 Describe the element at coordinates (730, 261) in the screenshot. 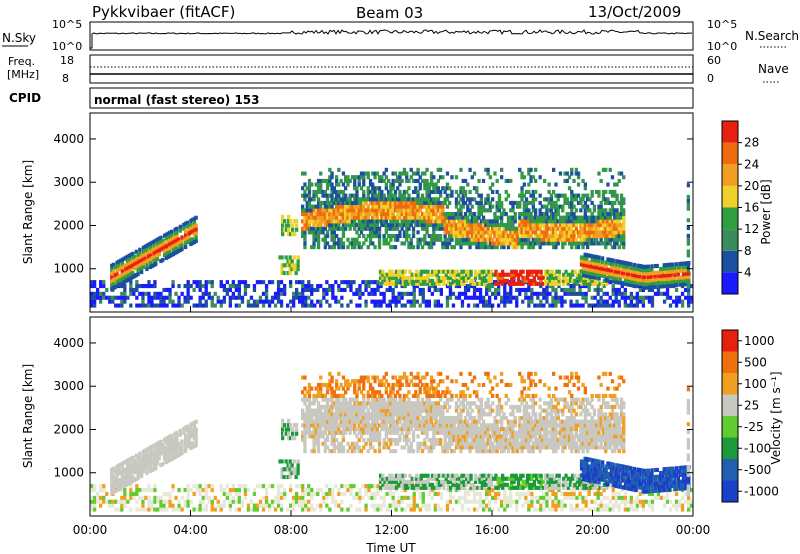

I see `colorbar-segment` at that location.